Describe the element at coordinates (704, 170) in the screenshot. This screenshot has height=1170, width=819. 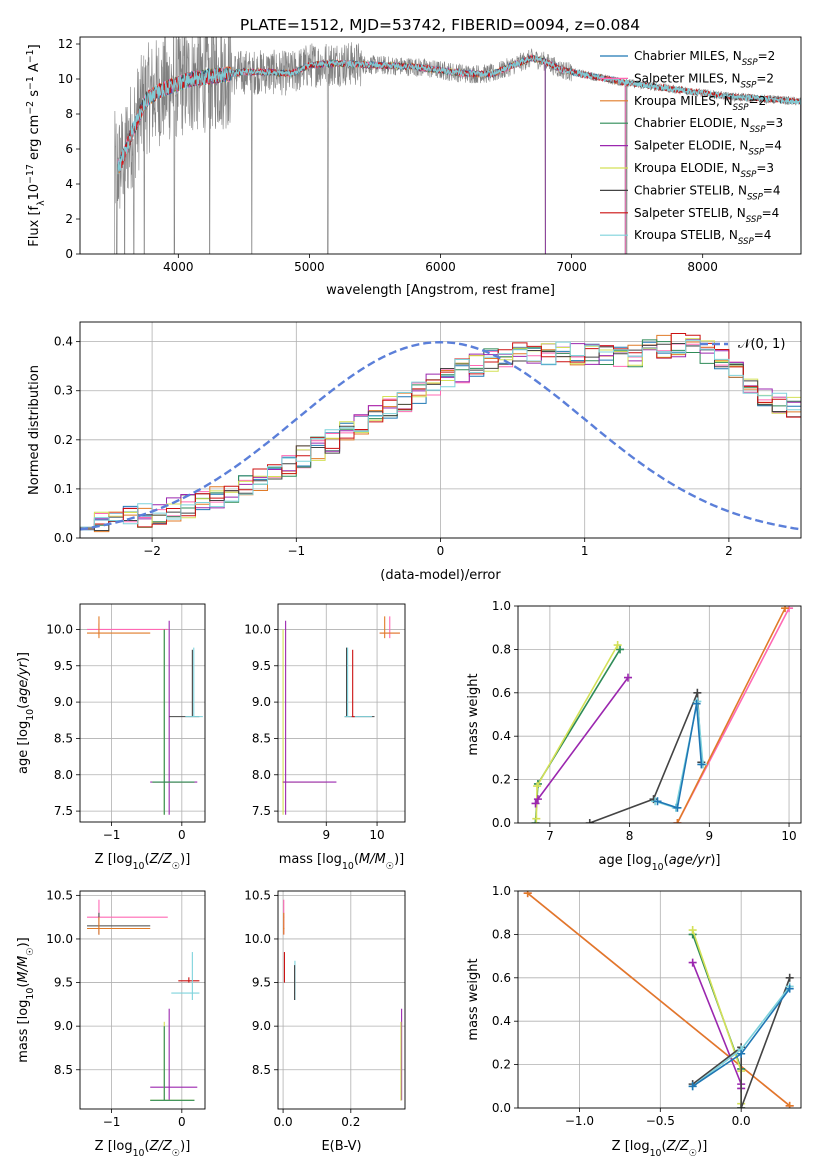
I see `legend-label: Kroupa ELODIE, NSSP=3` at that location.